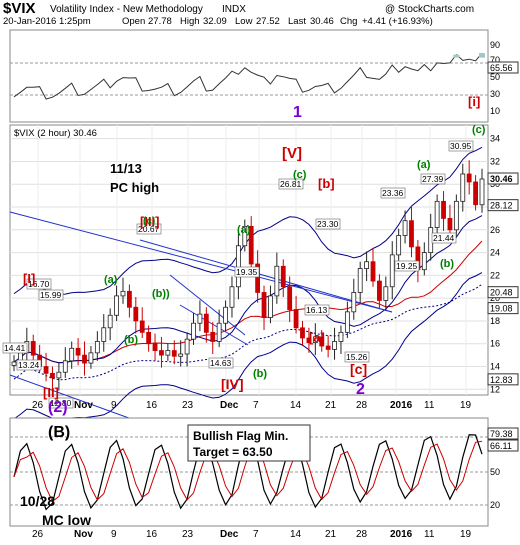  I want to click on mc-low-date: 10/28, so click(37, 501).